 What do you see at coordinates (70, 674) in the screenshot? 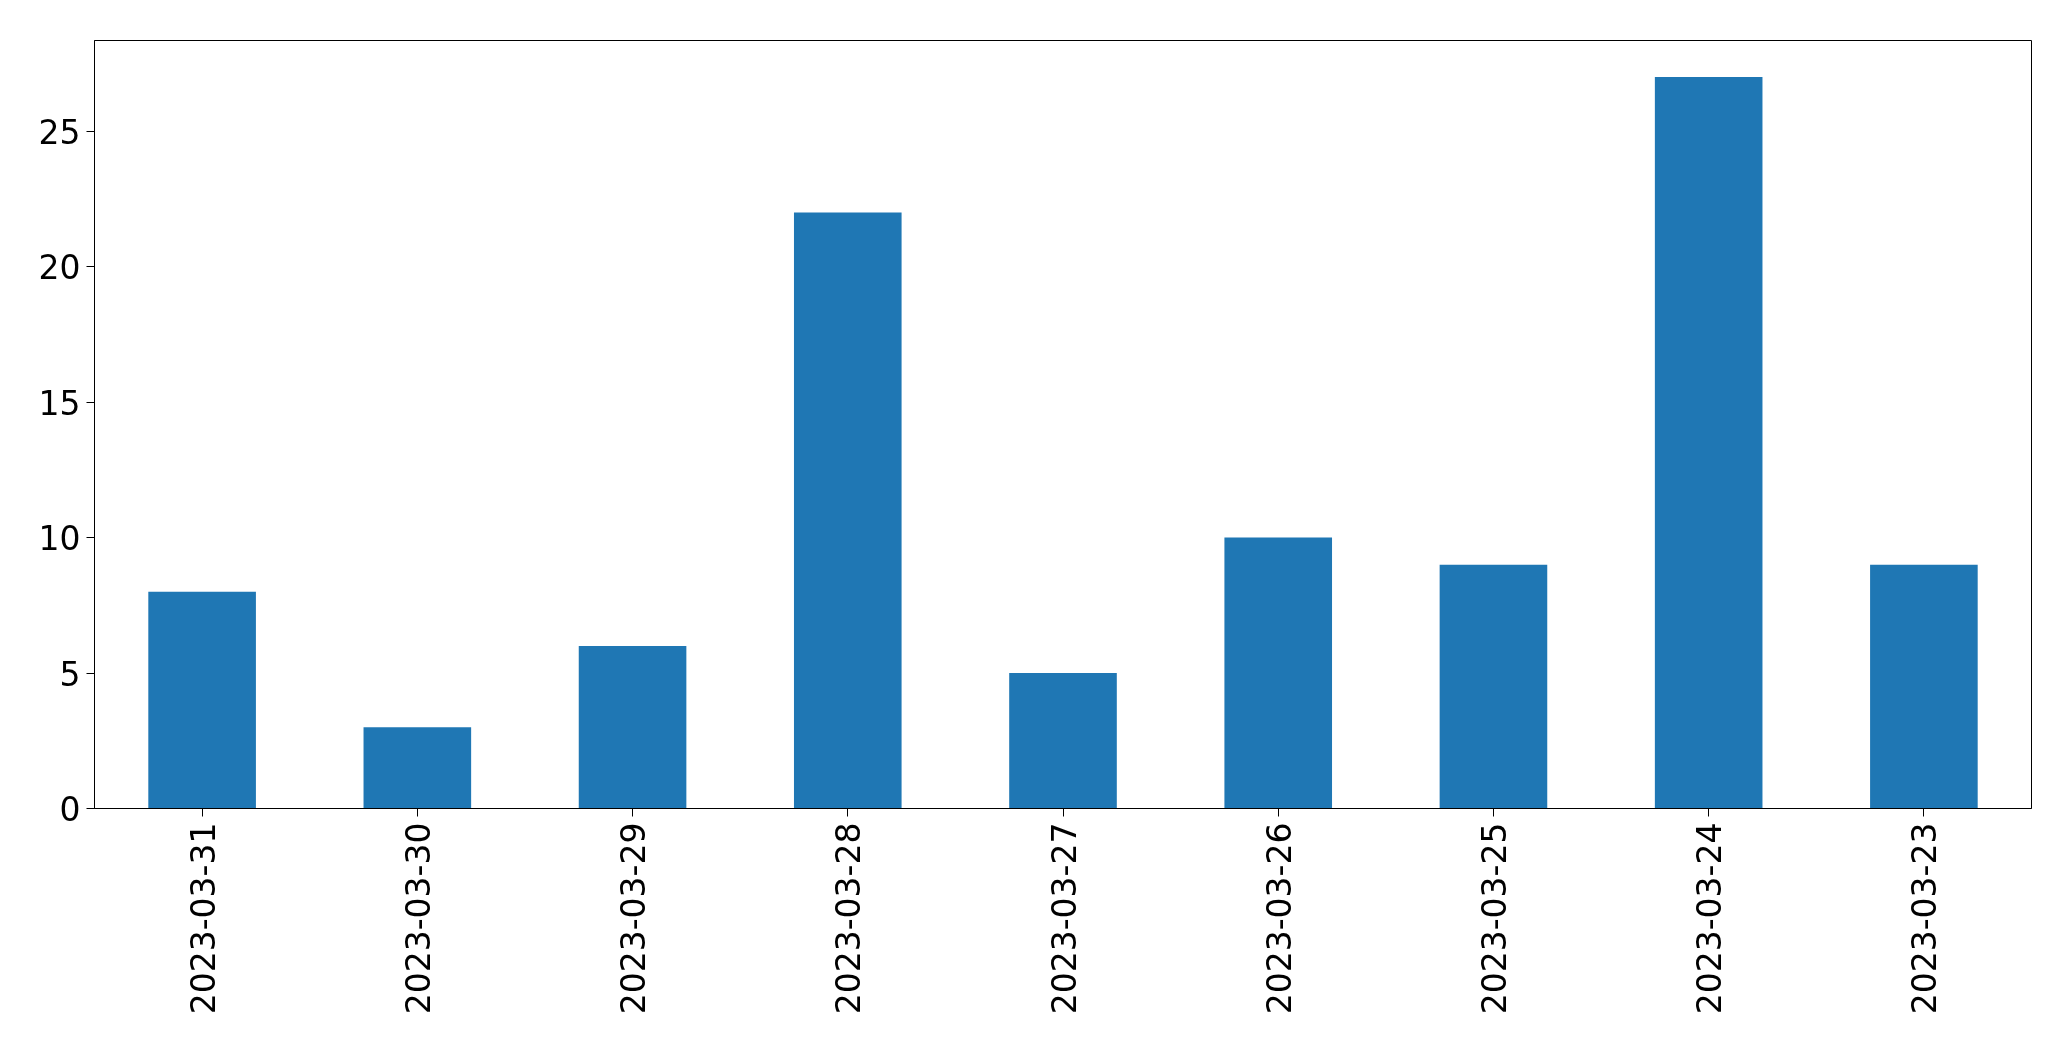
I see `y-tick-label: 5` at bounding box center [70, 674].